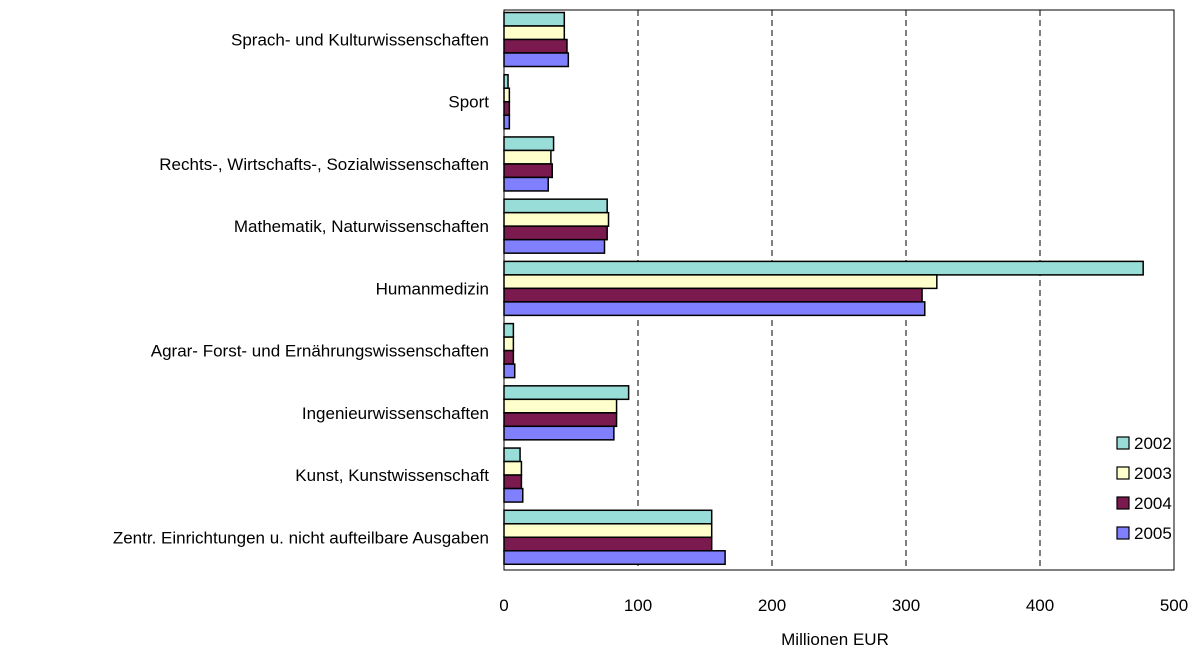 The width and height of the screenshot is (1200, 653). What do you see at coordinates (843, 605) in the screenshot?
I see `x-axis-ticks: 0 100 200 300 400 500` at bounding box center [843, 605].